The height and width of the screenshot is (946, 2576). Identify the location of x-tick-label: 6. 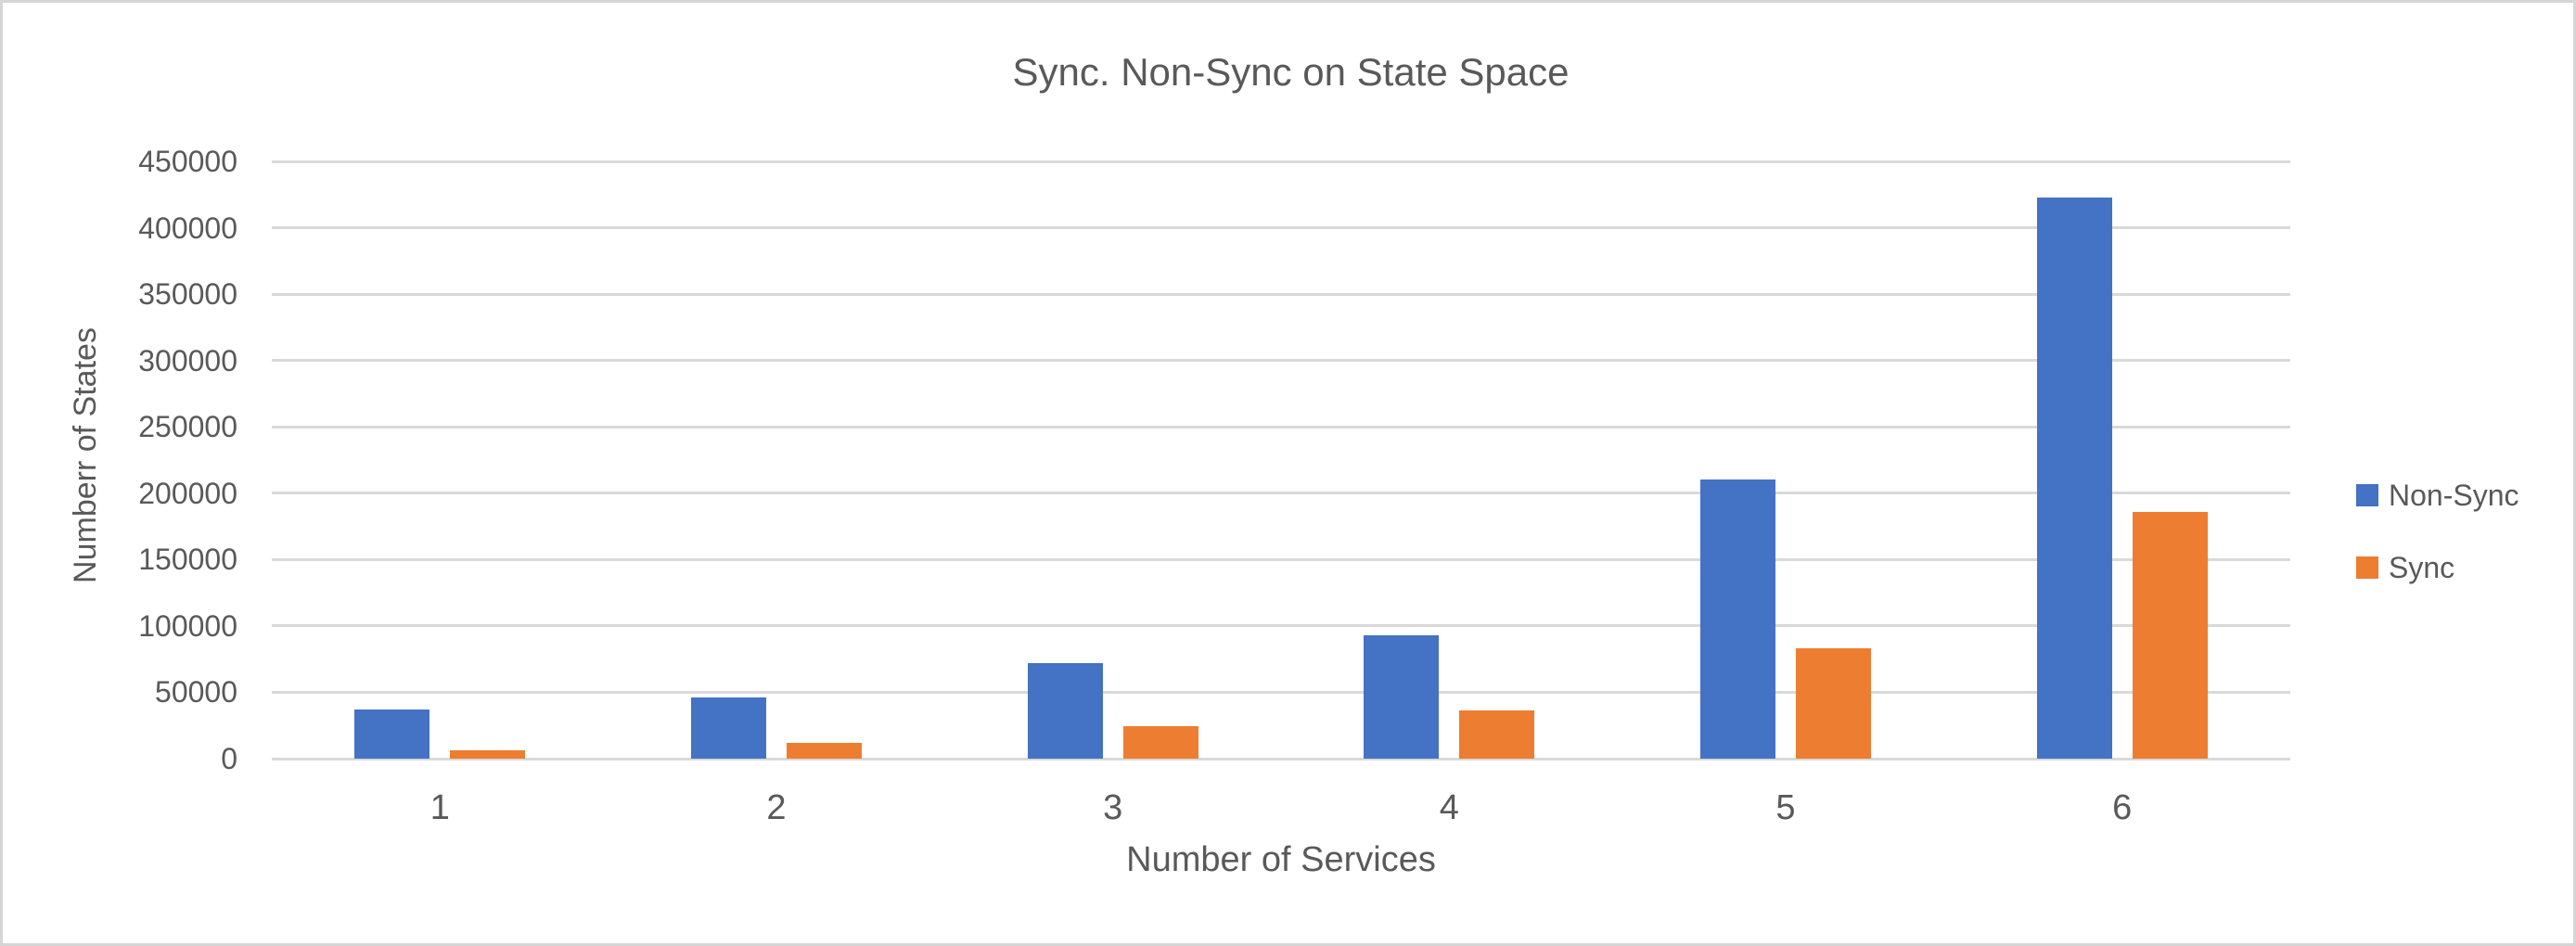
(2122, 807).